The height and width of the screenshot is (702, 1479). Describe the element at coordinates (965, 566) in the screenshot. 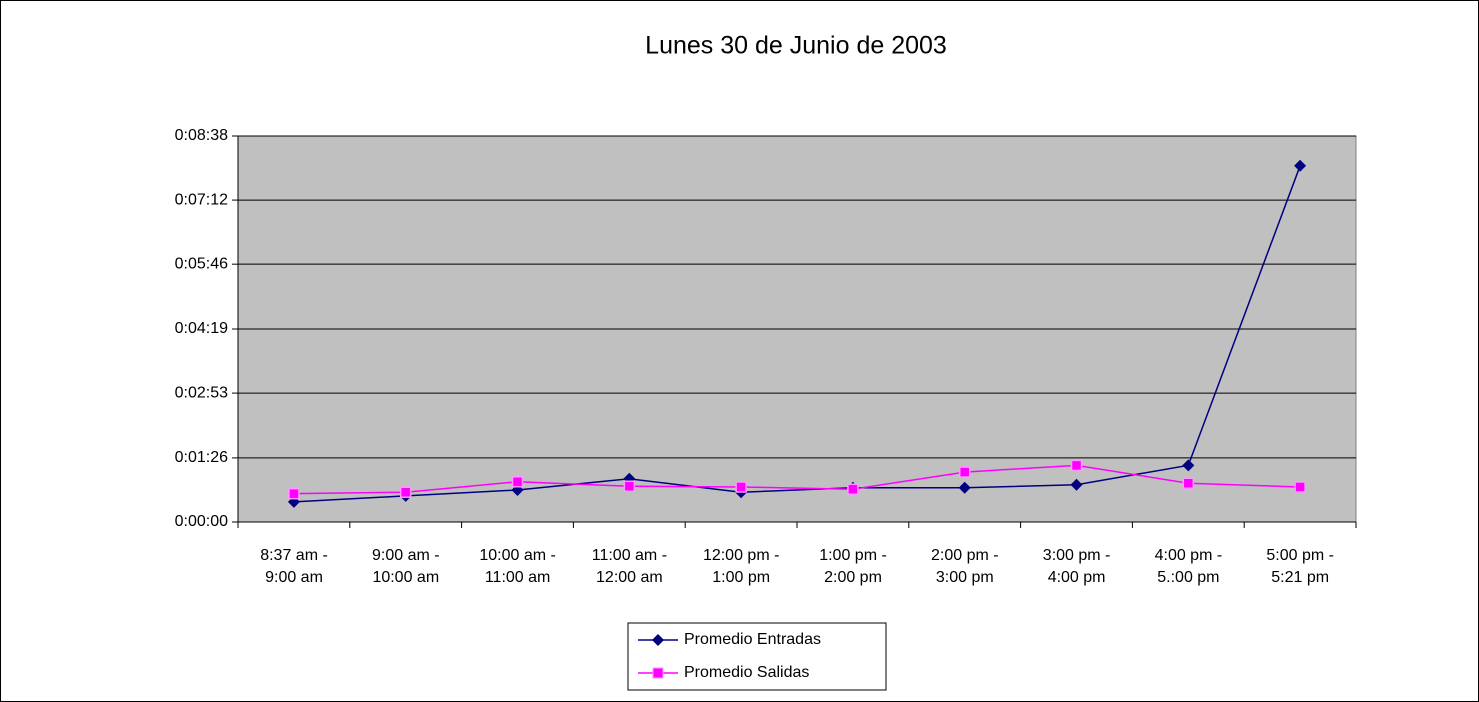

I see `x-tick-label: 2:00 pm - 3:00 pm` at that location.